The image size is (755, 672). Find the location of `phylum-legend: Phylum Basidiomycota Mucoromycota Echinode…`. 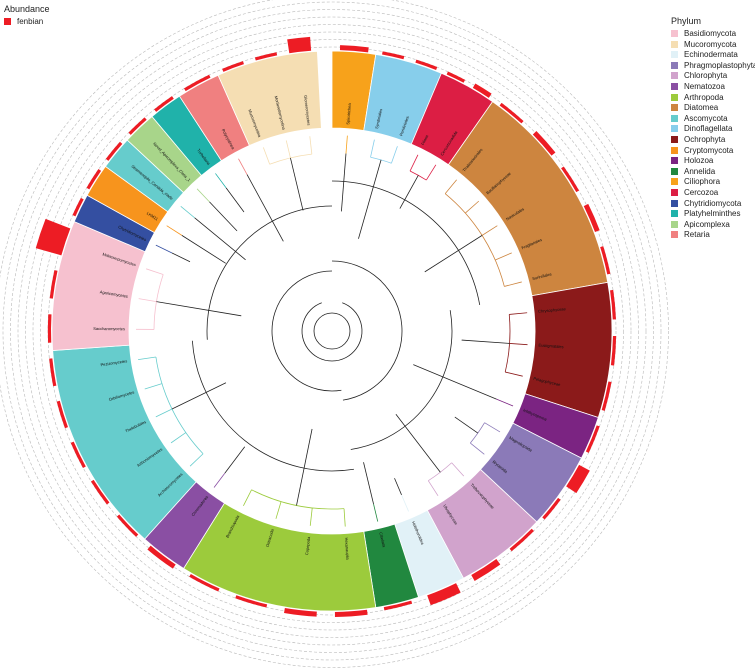

phylum-legend: Phylum Basidiomycota Mucoromycota Echinode… is located at coordinates (713, 146).